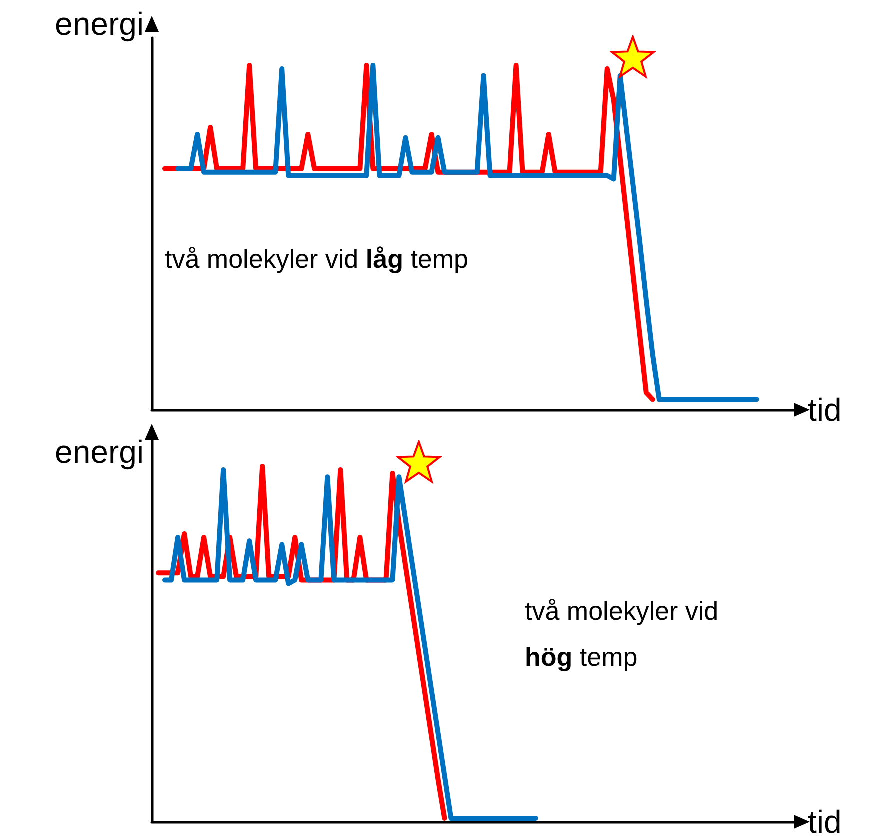 Image resolution: width=879 pixels, height=840 pixels. Describe the element at coordinates (317, 259) in the screenshot. I see `annotation: två molekyler vid låg temp` at that location.